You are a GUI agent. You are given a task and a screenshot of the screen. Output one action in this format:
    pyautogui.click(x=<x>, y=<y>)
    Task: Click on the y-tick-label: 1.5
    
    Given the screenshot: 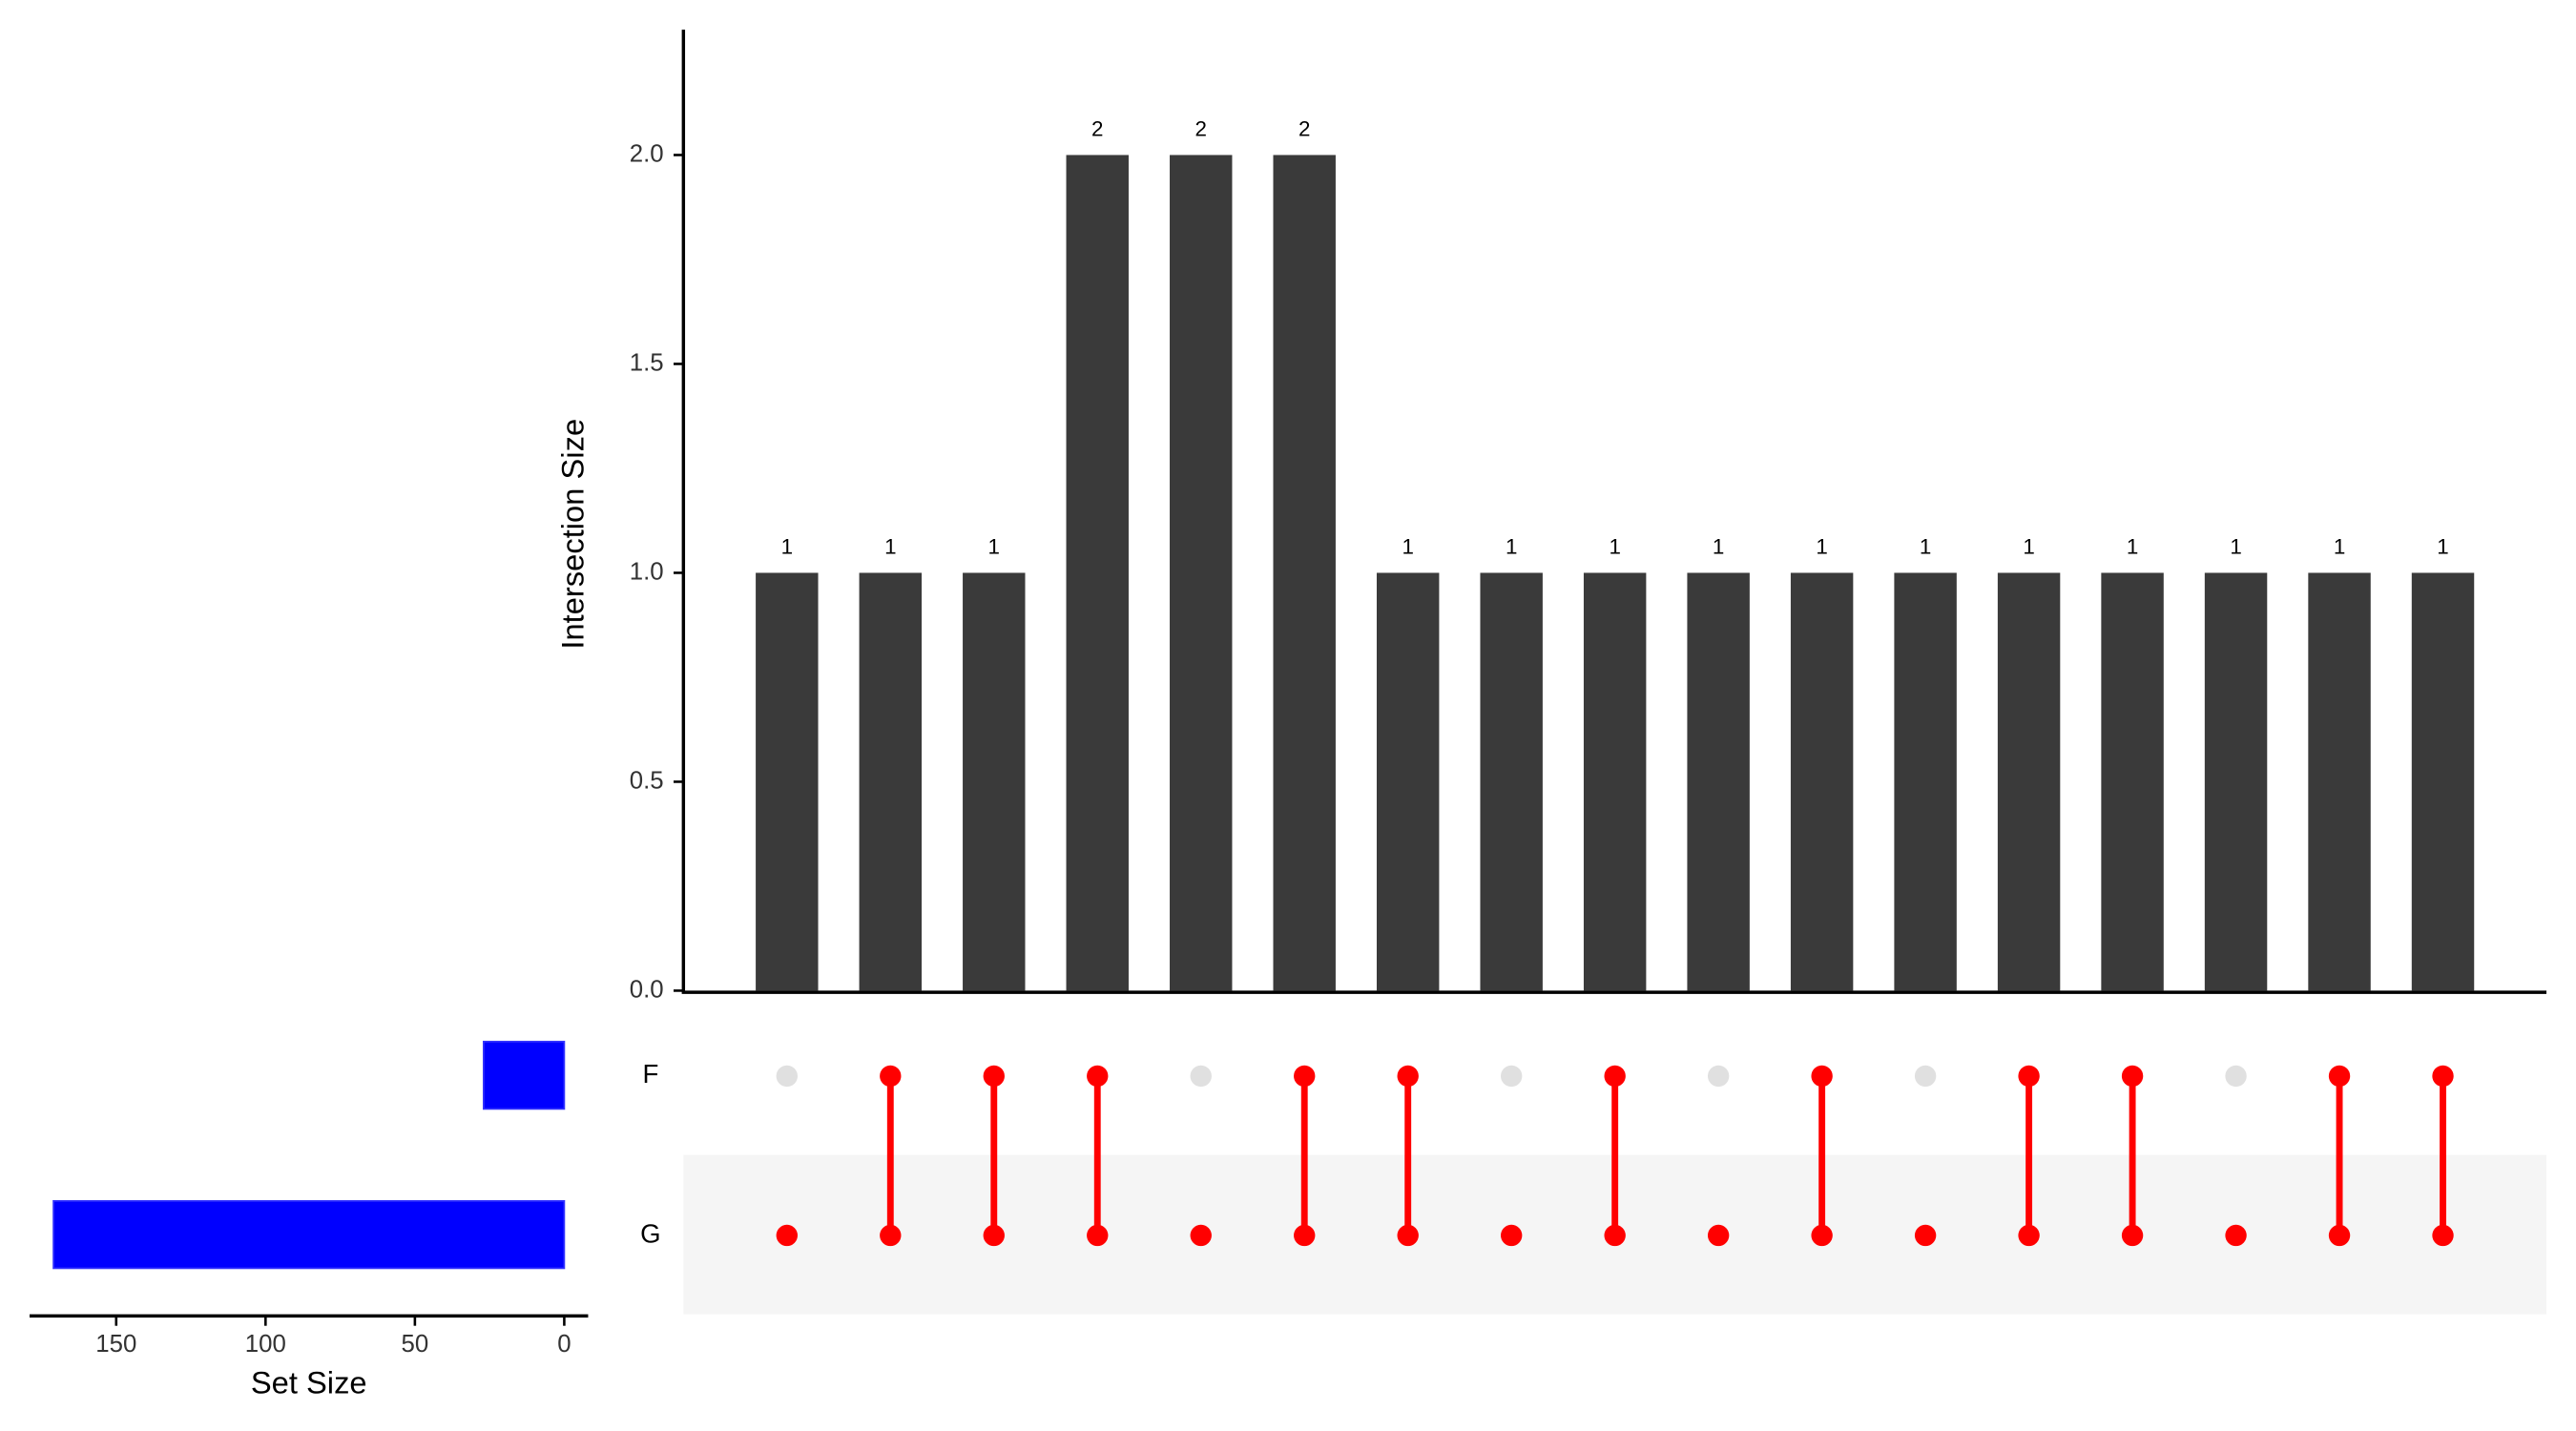 What is the action you would take?
    pyautogui.click(x=647, y=362)
    